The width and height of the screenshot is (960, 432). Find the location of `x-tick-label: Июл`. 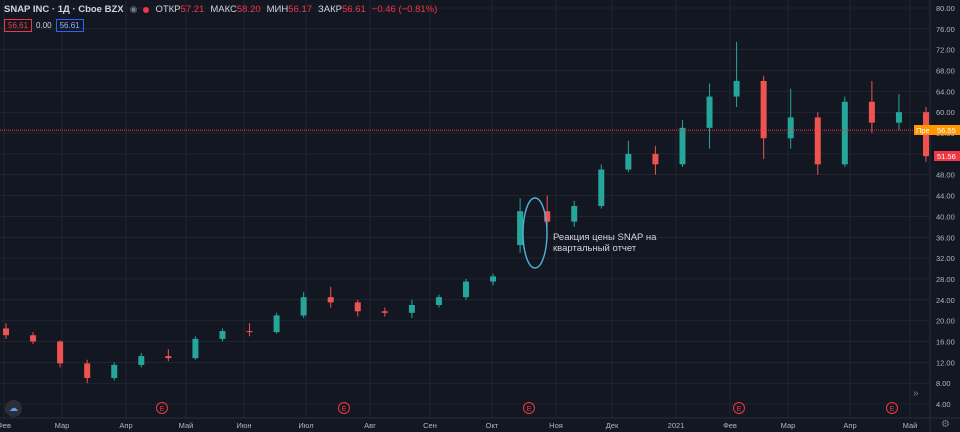

x-tick-label: Июл is located at coordinates (305, 425).